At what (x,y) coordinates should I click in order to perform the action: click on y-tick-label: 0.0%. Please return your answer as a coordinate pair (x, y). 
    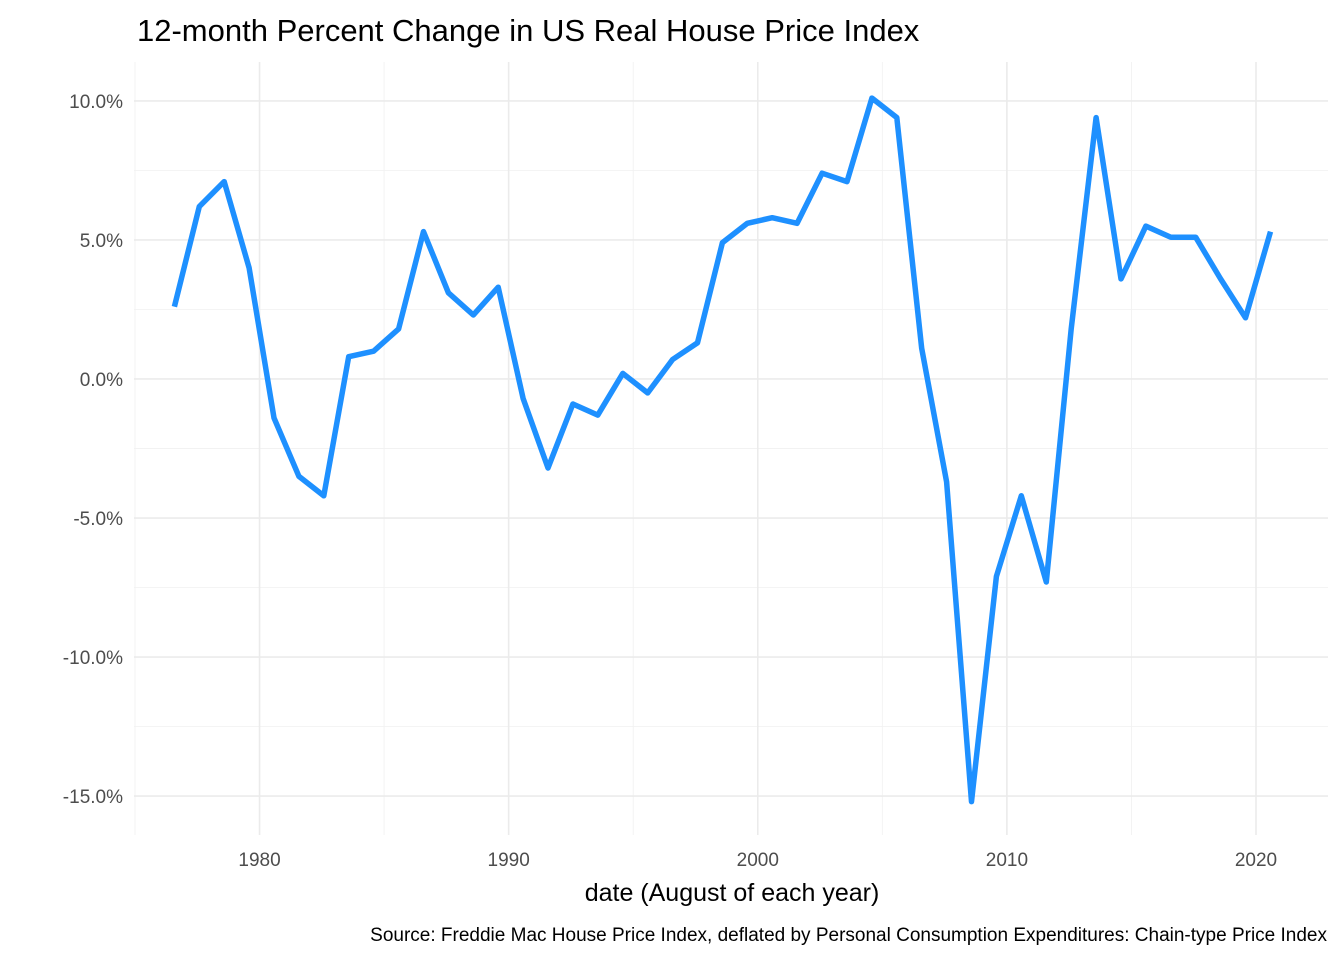
    Looking at the image, I should click on (101, 380).